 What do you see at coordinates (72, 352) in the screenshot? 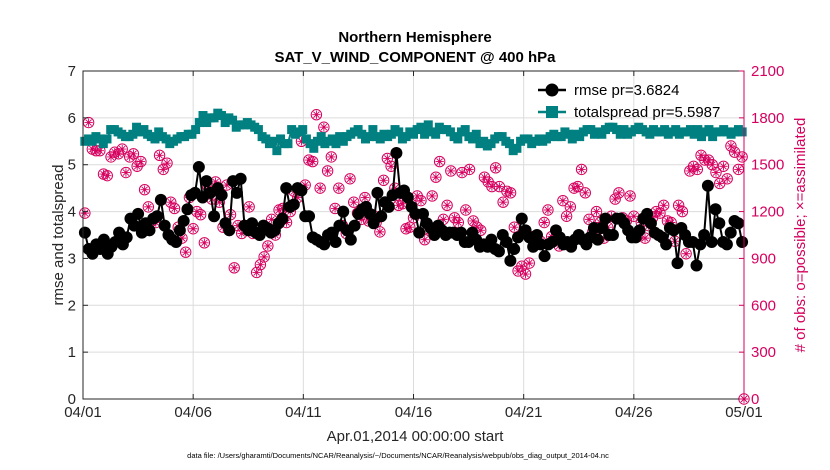
I see `y-left-tick-label: 1` at bounding box center [72, 352].